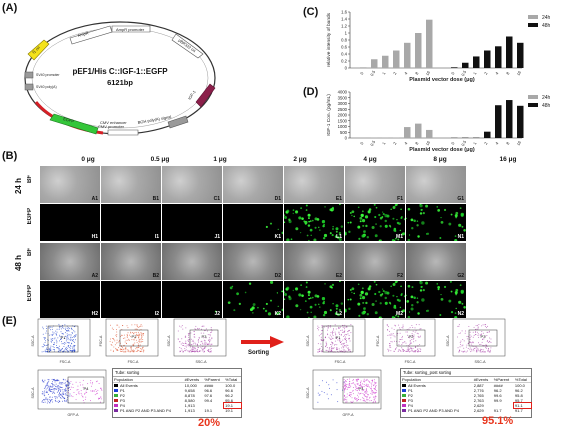 This screenshot has width=575, height=433. What do you see at coordinates (220, 159) in the screenshot?
I see `dose-header-2: 1 μg` at bounding box center [220, 159].